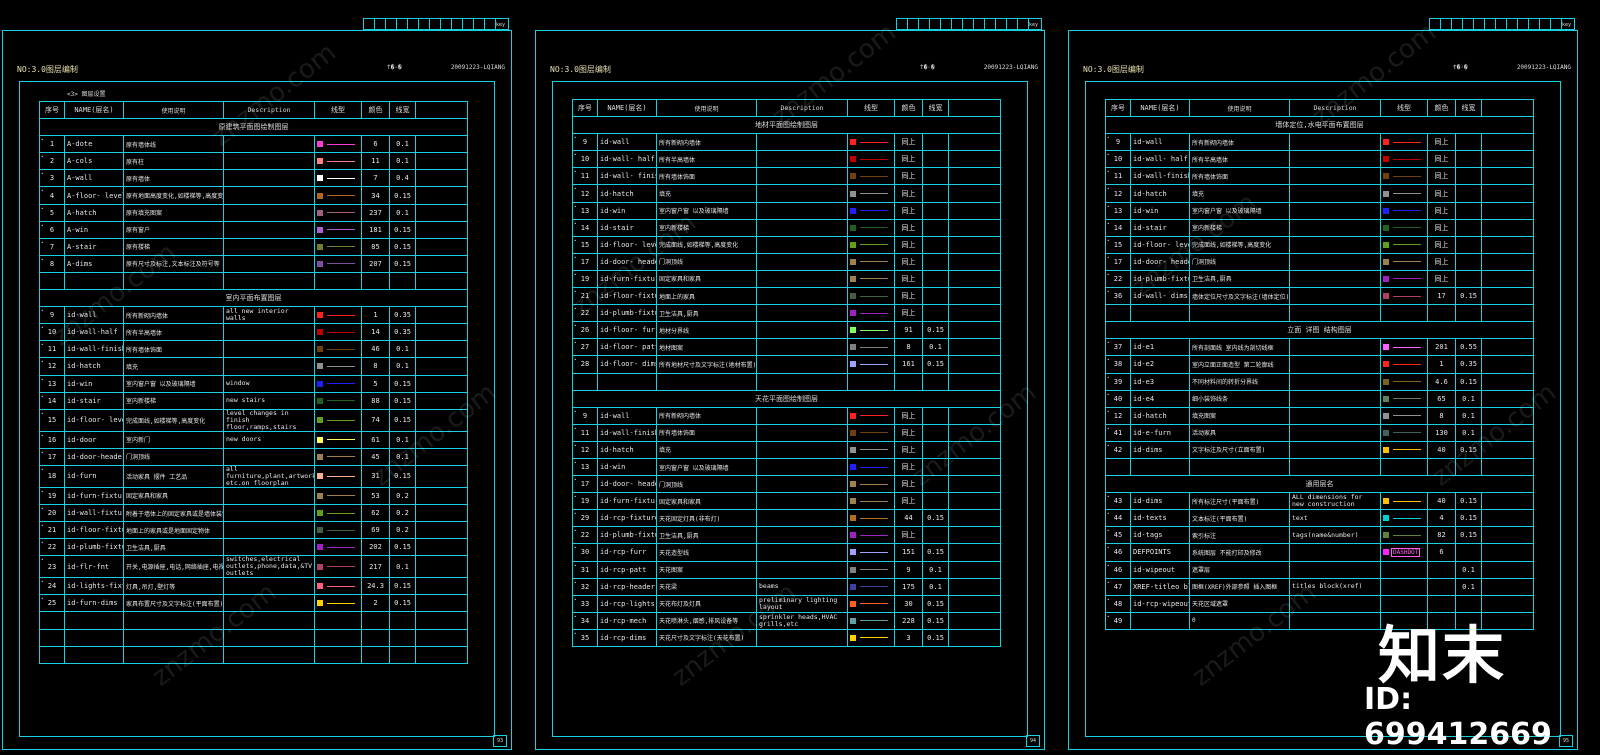  I want to click on table-header-row: 序号 NAME(层名) 使用说明 Description 线型 颜色 线宽, so click(253, 110).